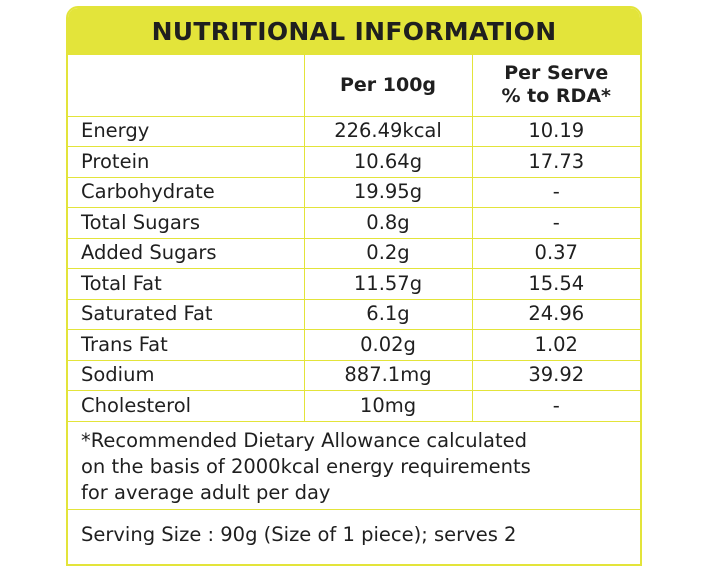 This screenshot has width=706, height=566. I want to click on rda-value: 1.02, so click(555, 345).